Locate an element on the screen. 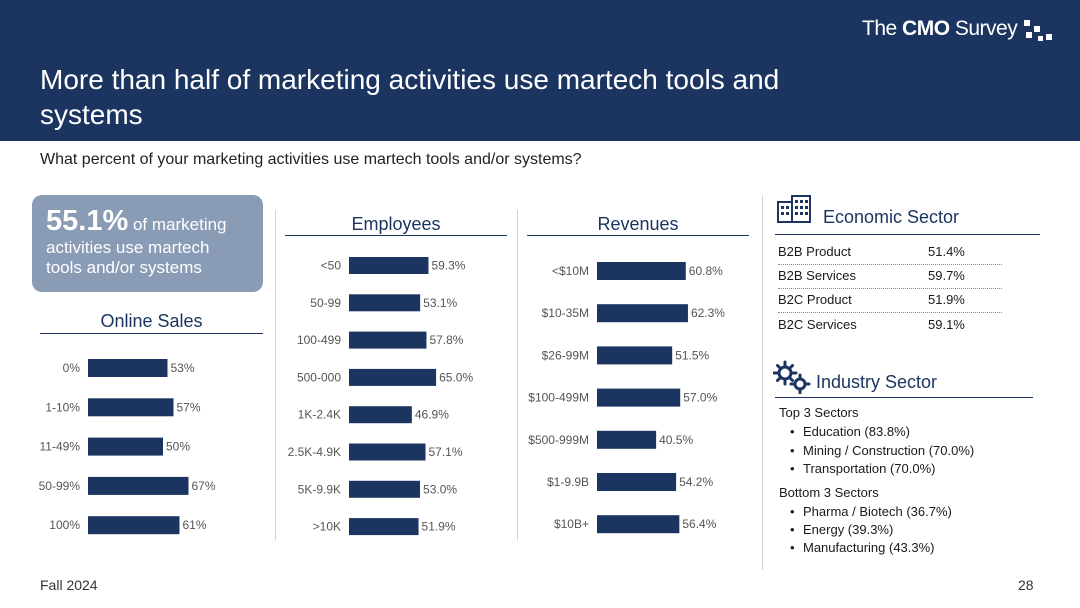 This screenshot has height=608, width=1080. category-label: 50-99 is located at coordinates (325, 303).